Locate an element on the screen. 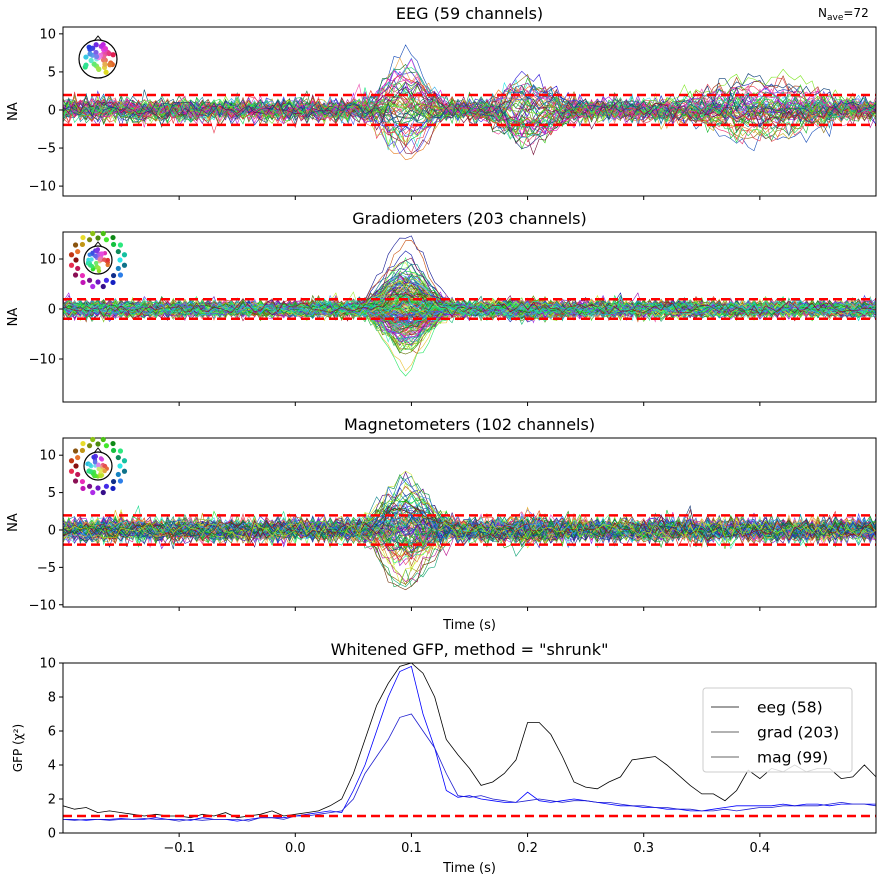 The width and height of the screenshot is (880, 884). x-tick-label: 0.0 is located at coordinates (295, 848).